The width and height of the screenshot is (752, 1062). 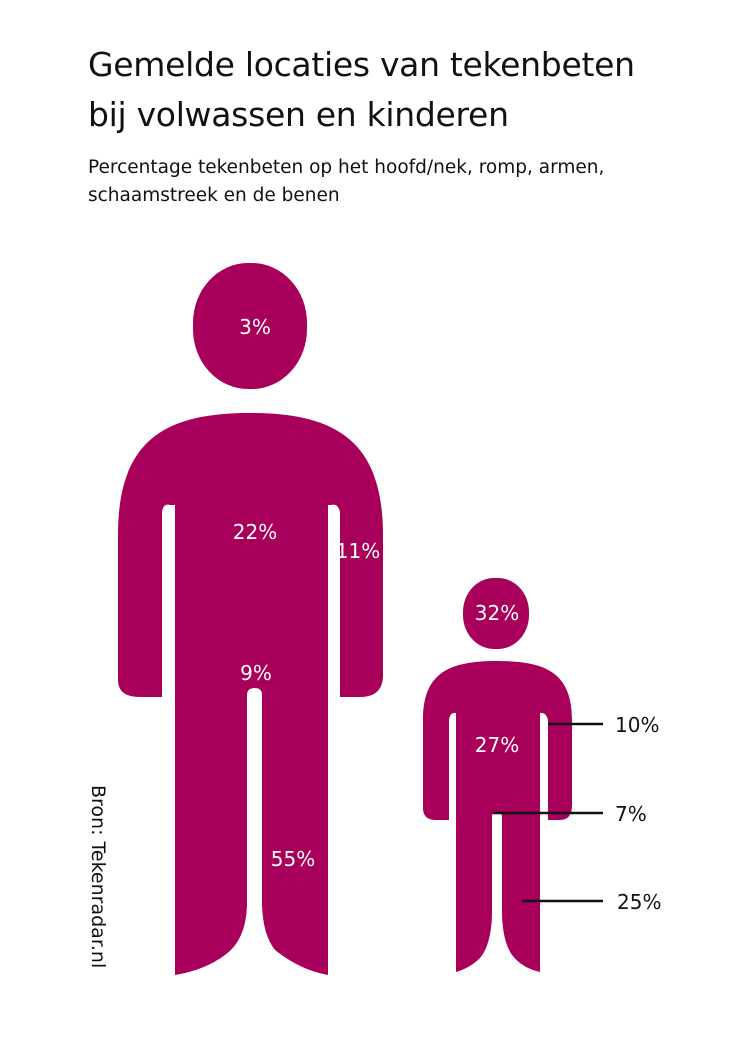 What do you see at coordinates (293, 859) in the screenshot?
I see `adult-legs-label: 55%` at bounding box center [293, 859].